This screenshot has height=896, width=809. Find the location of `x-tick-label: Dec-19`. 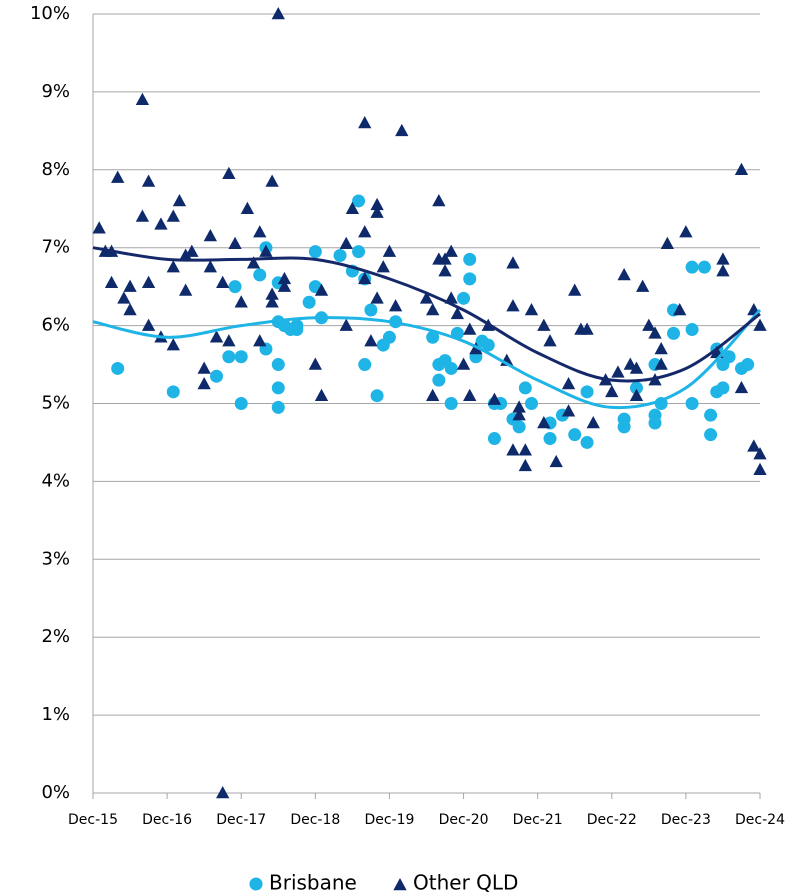

x-tick-label: Dec-19 is located at coordinates (389, 820).